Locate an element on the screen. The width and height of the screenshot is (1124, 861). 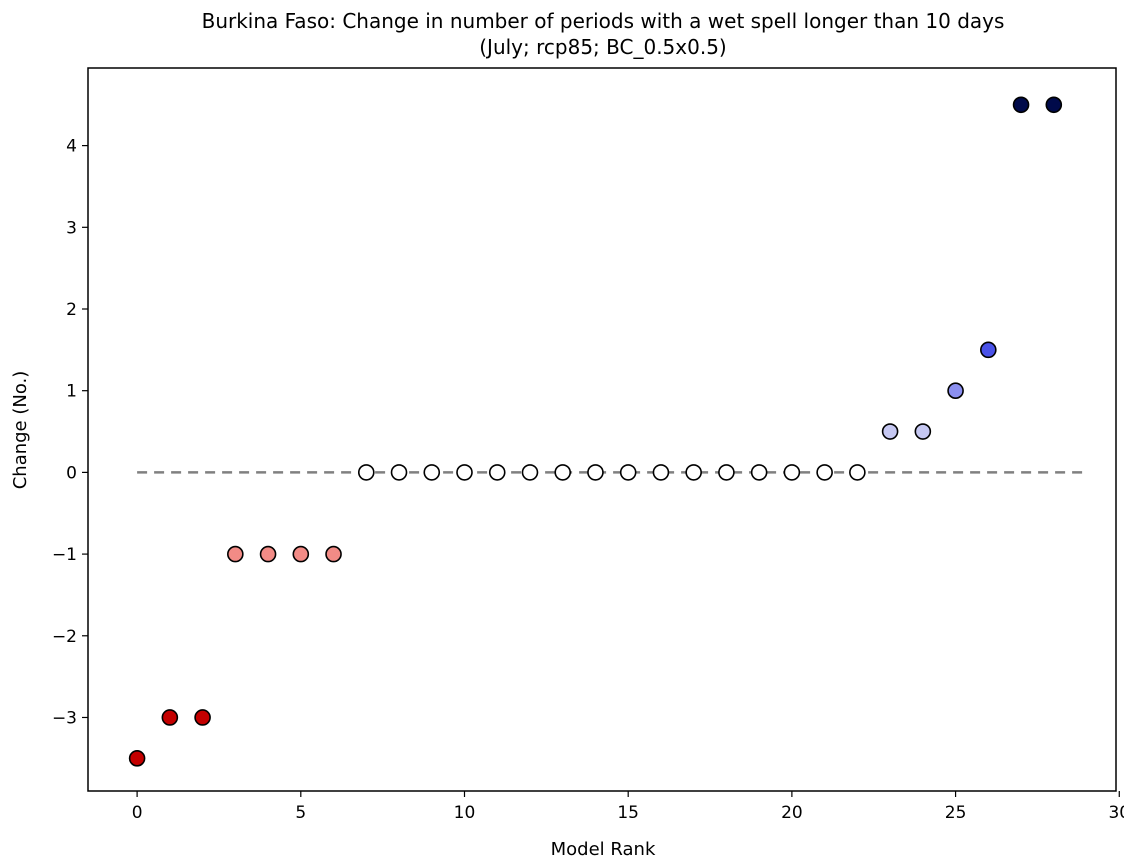
x-tick-label: 0 is located at coordinates (137, 813).